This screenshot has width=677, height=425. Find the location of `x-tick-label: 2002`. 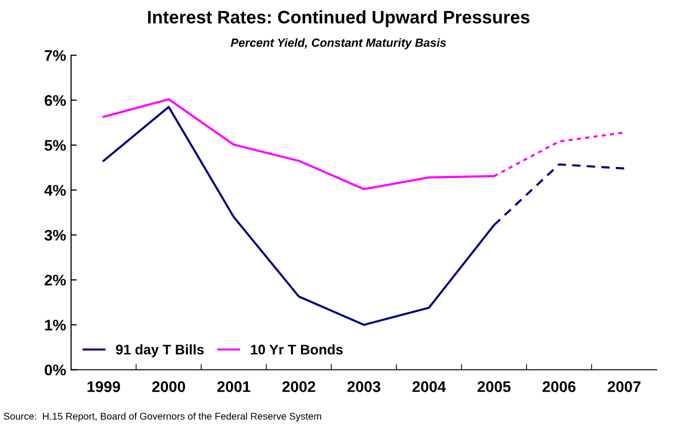

x-tick-label: 2002 is located at coordinates (299, 386).